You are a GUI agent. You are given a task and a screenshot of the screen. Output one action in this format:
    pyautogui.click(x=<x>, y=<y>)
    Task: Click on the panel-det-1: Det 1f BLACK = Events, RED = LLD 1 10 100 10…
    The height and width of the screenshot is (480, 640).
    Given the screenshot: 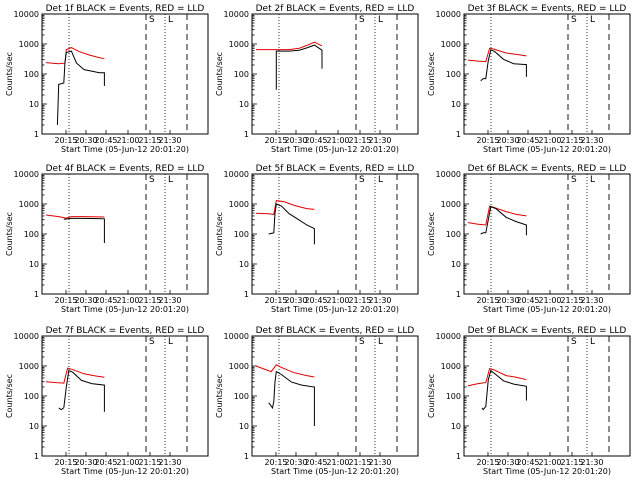 What is the action you would take?
    pyautogui.click(x=107, y=79)
    